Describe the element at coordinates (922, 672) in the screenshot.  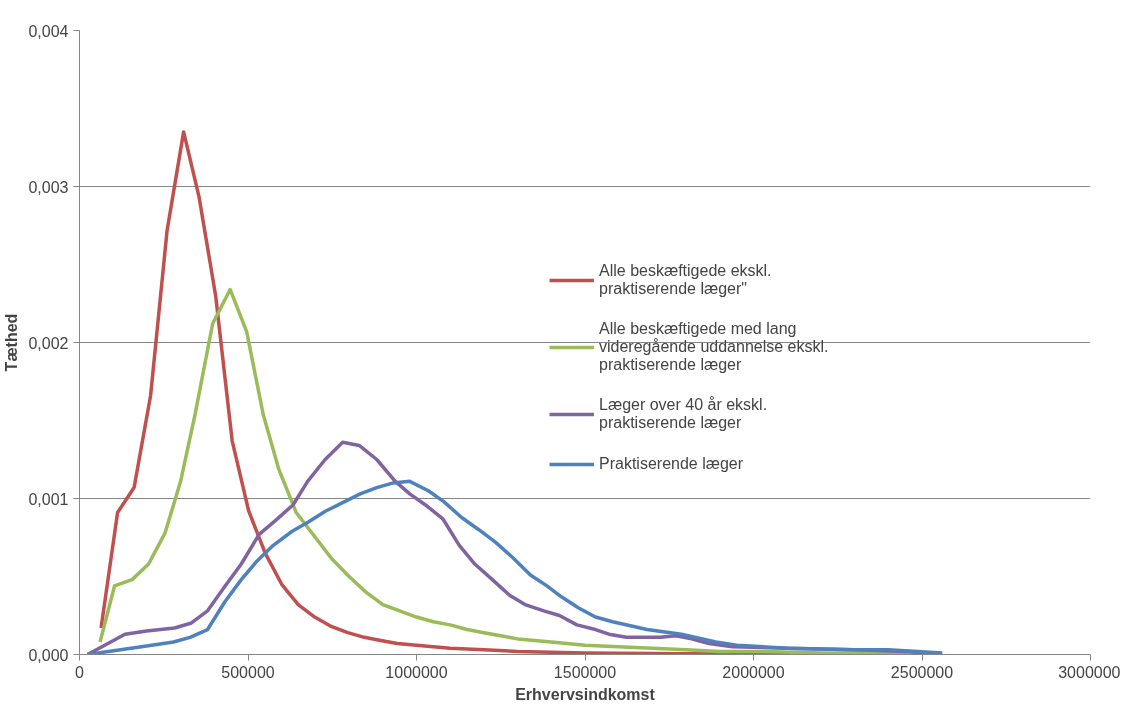
I see `x-tick-label: 2500000` at that location.